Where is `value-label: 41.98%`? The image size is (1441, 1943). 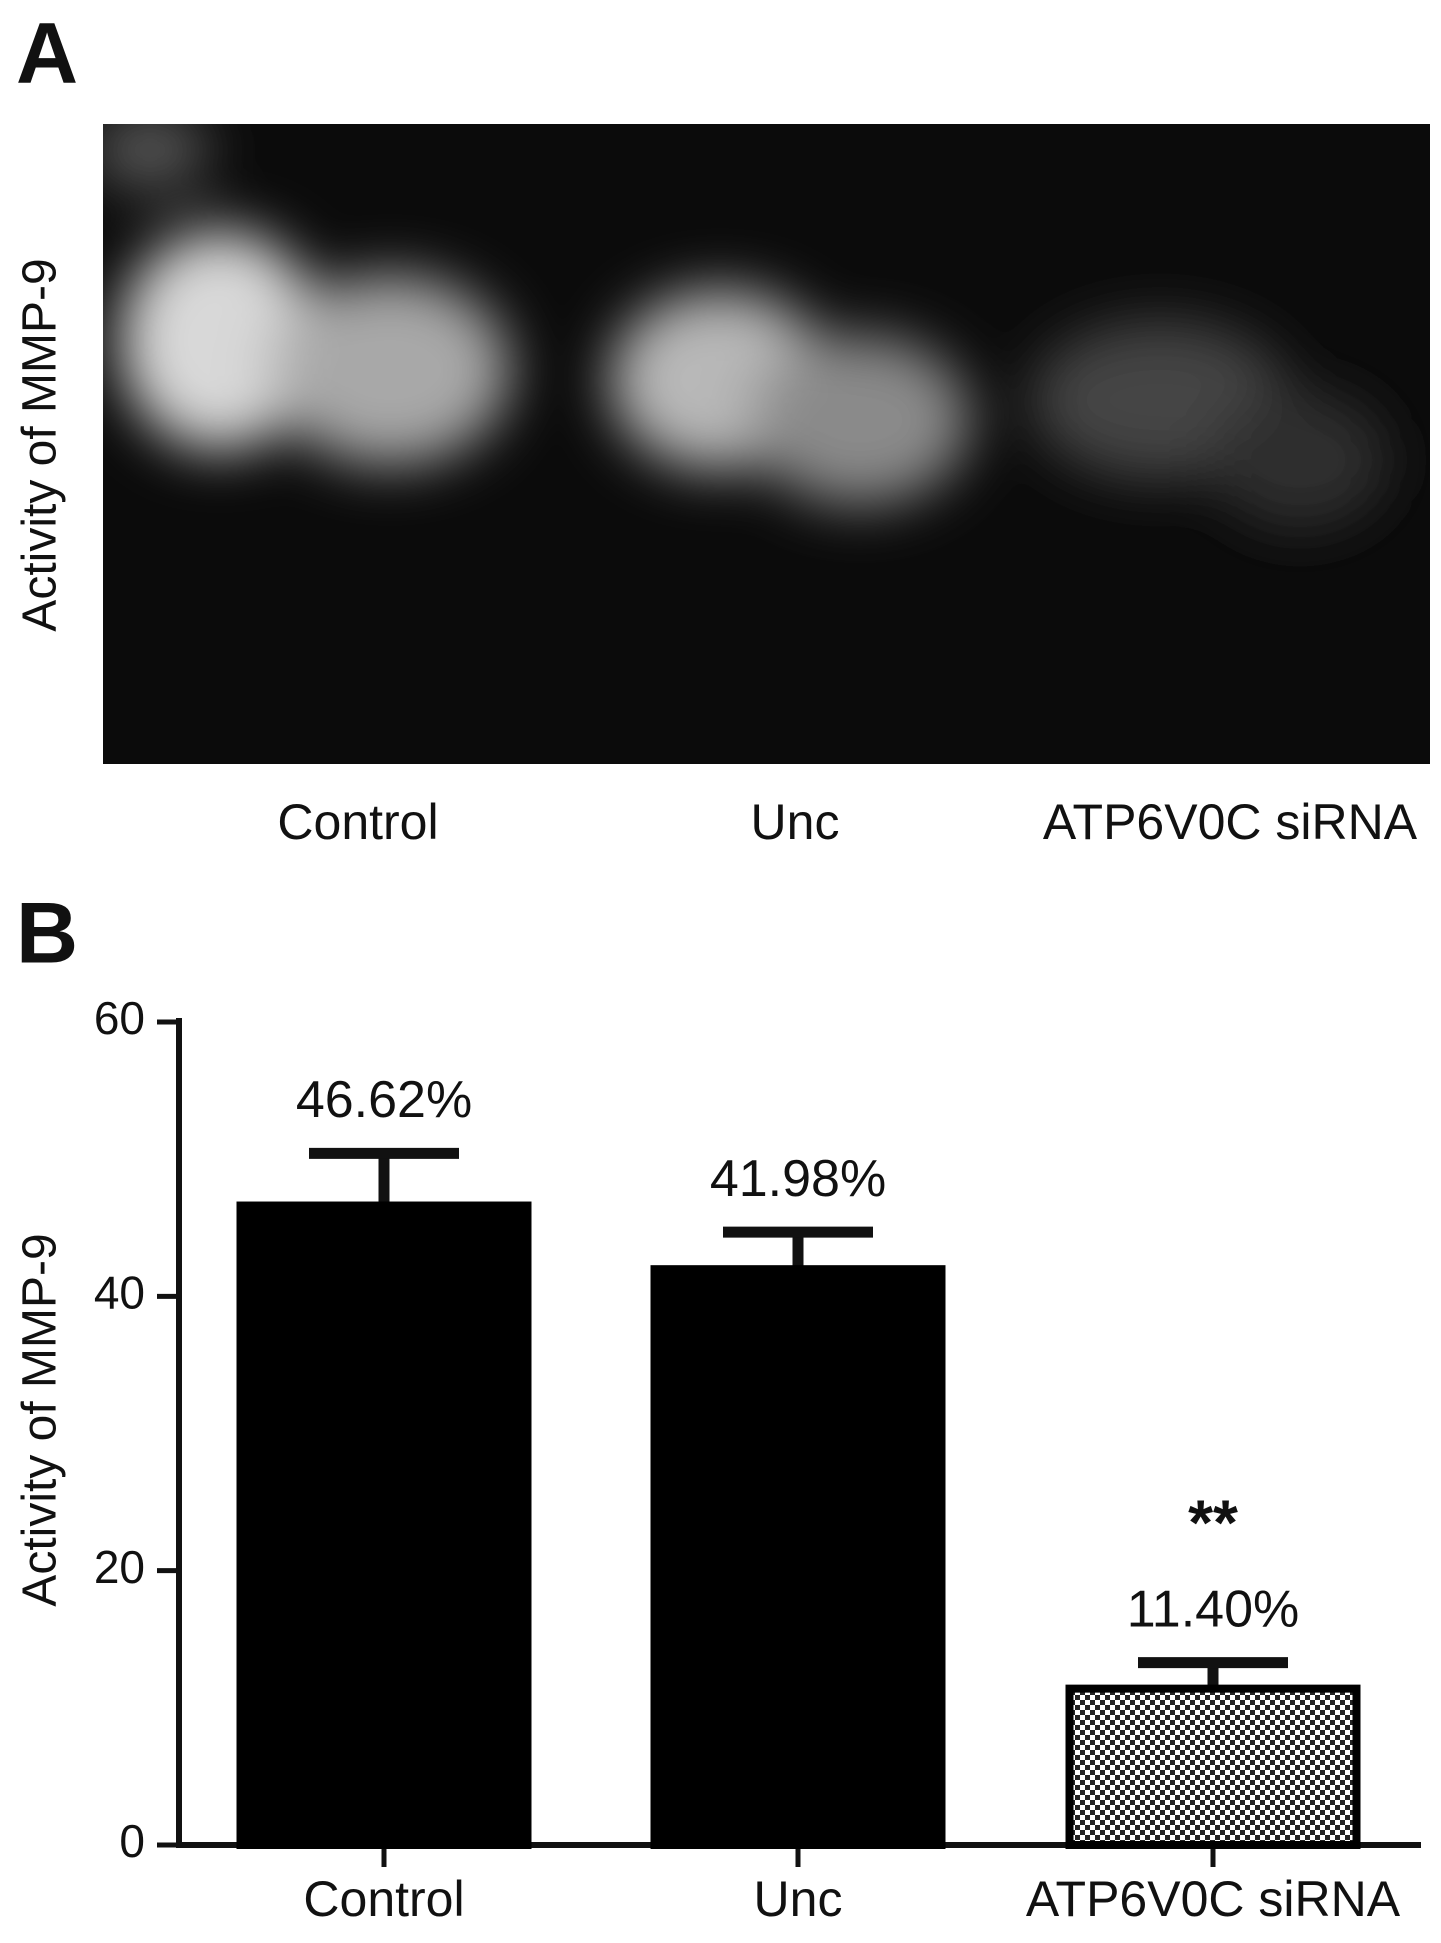
value-label: 41.98% is located at coordinates (798, 1179).